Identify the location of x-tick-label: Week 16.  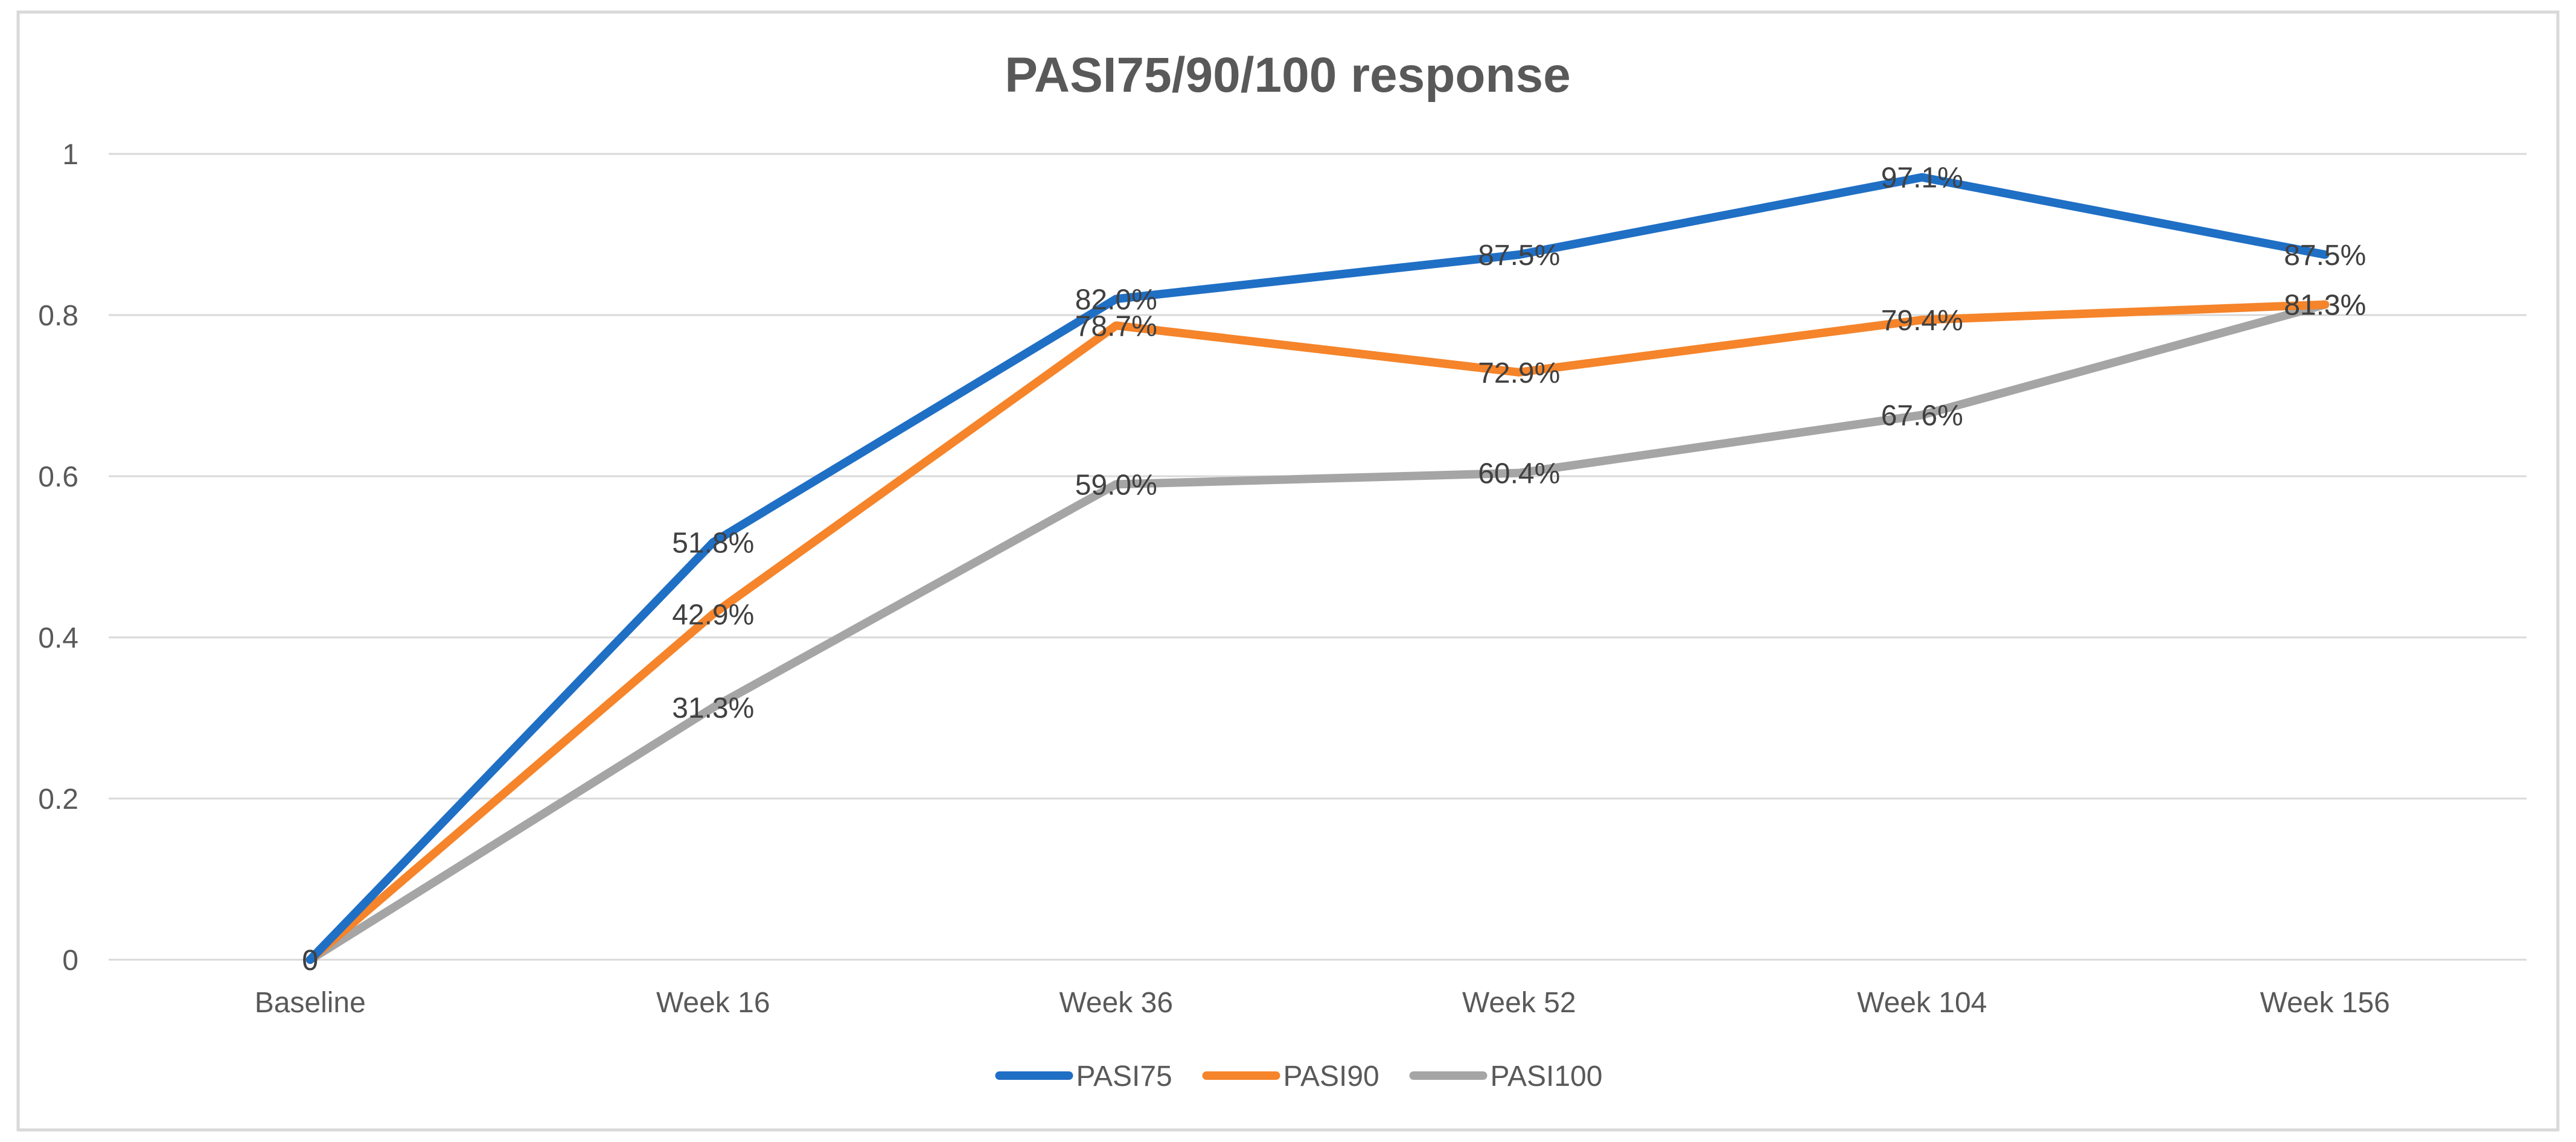
(713, 1003).